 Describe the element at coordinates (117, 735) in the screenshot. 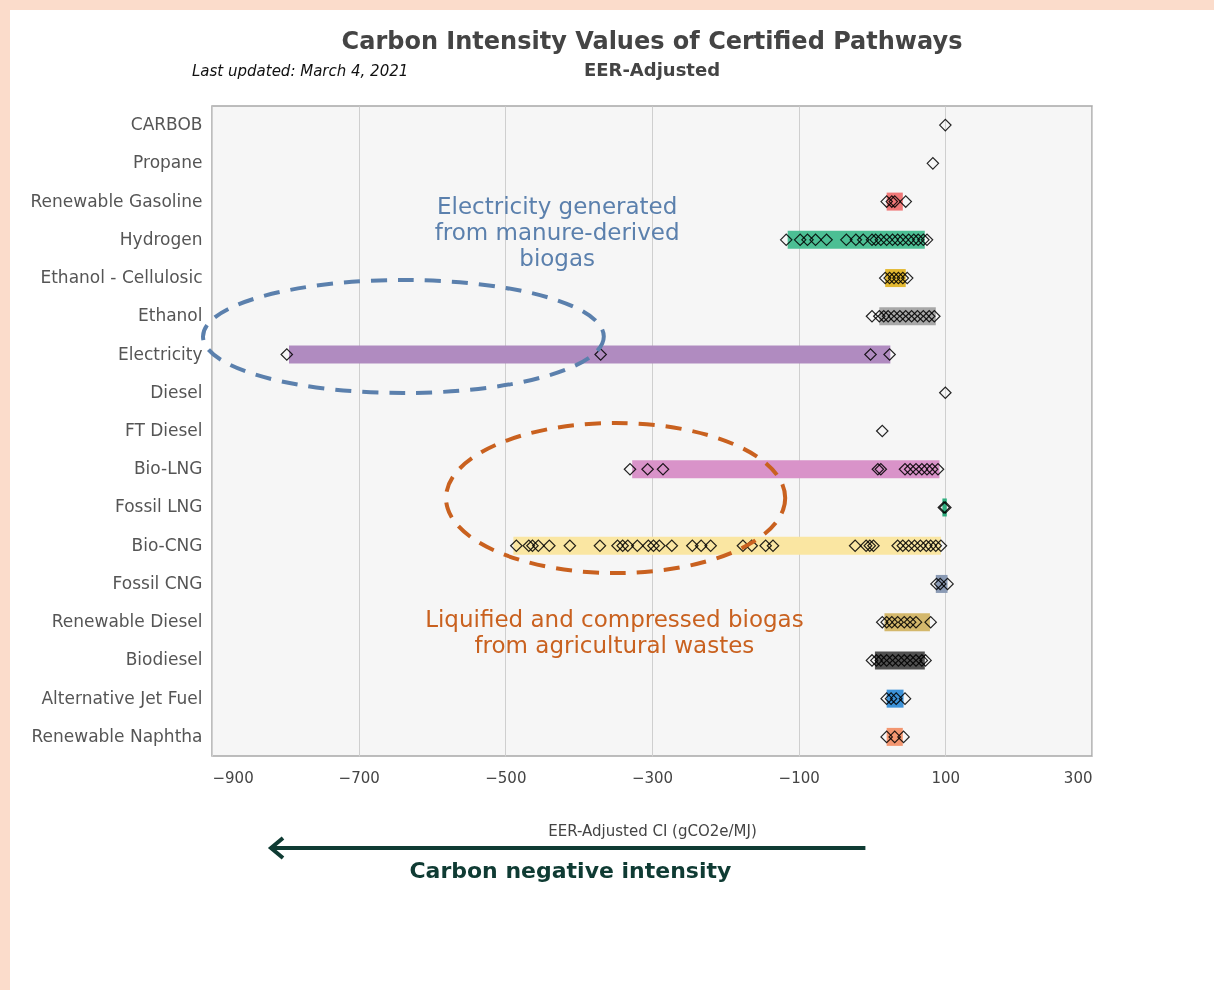

I see `y-tick-label: Renewable Naphtha` at that location.